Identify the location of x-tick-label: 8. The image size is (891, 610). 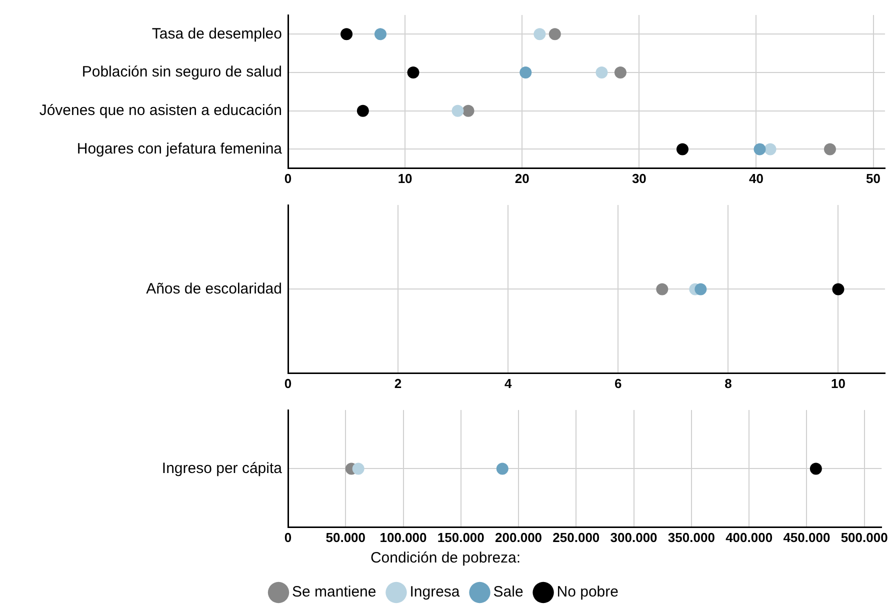
(728, 383).